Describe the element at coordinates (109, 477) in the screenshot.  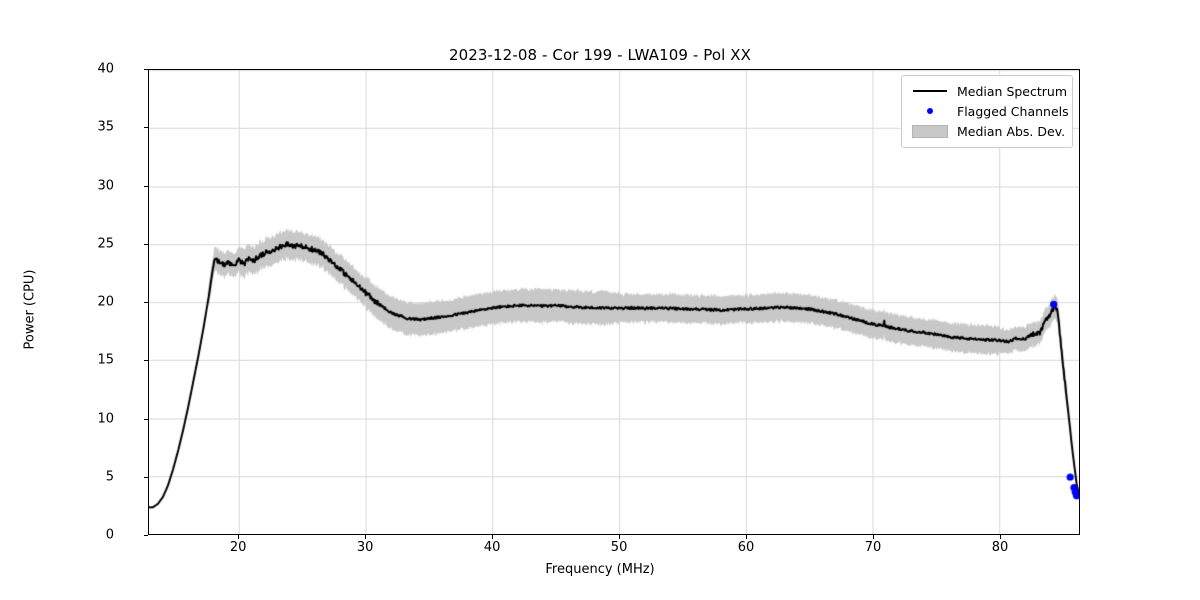
I see `y-tick-label: 5` at that location.